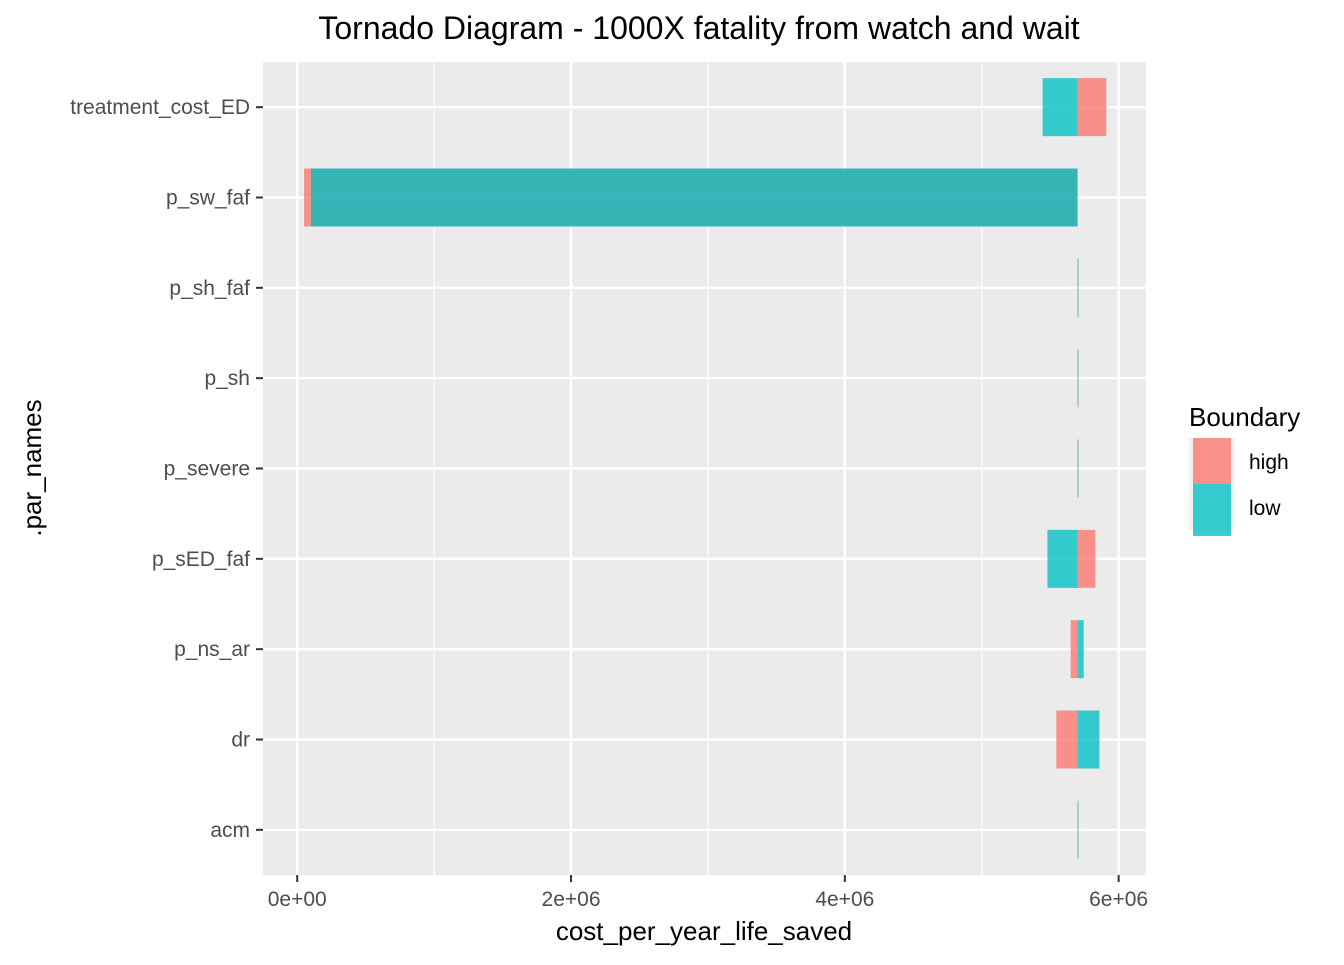 This screenshot has height=965, width=1344. I want to click on y-tick-label: p_sw_faf, so click(208, 198).